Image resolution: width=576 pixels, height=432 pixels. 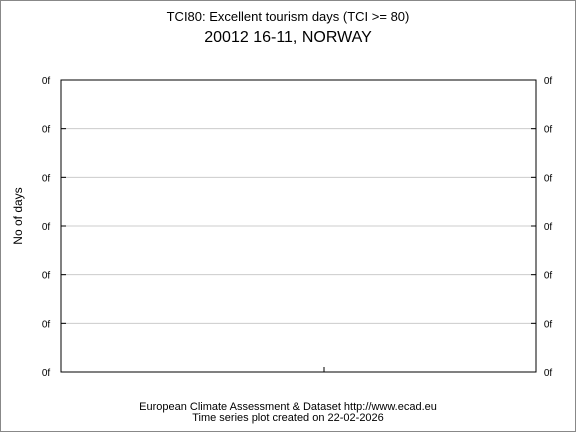 I want to click on footer-created: Time series plot created on 22-02-2026, so click(x=288, y=418).